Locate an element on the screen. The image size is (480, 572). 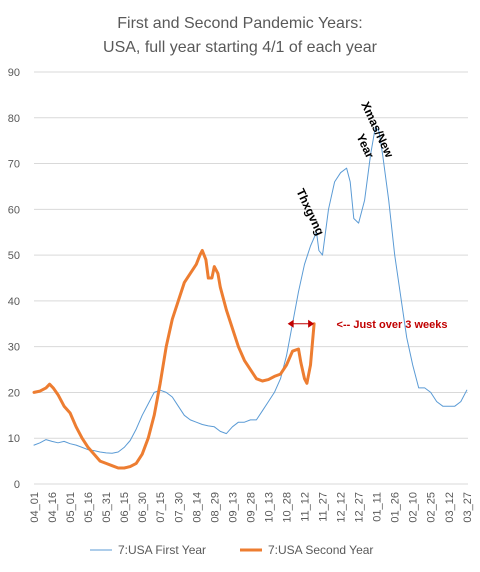
y-tick-label: 90 is located at coordinates (14, 73).